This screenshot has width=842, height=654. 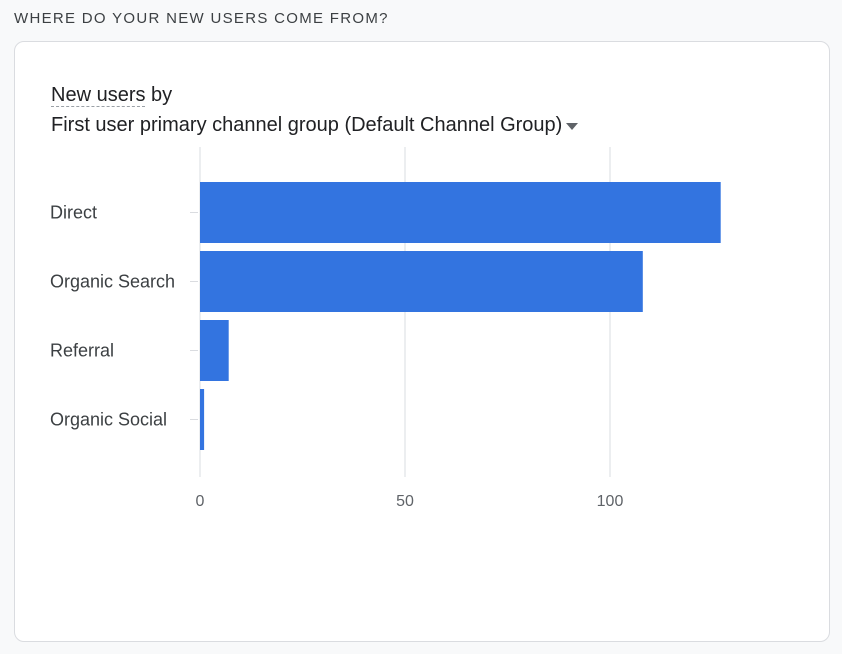 I want to click on bar-direct, so click(x=460, y=212).